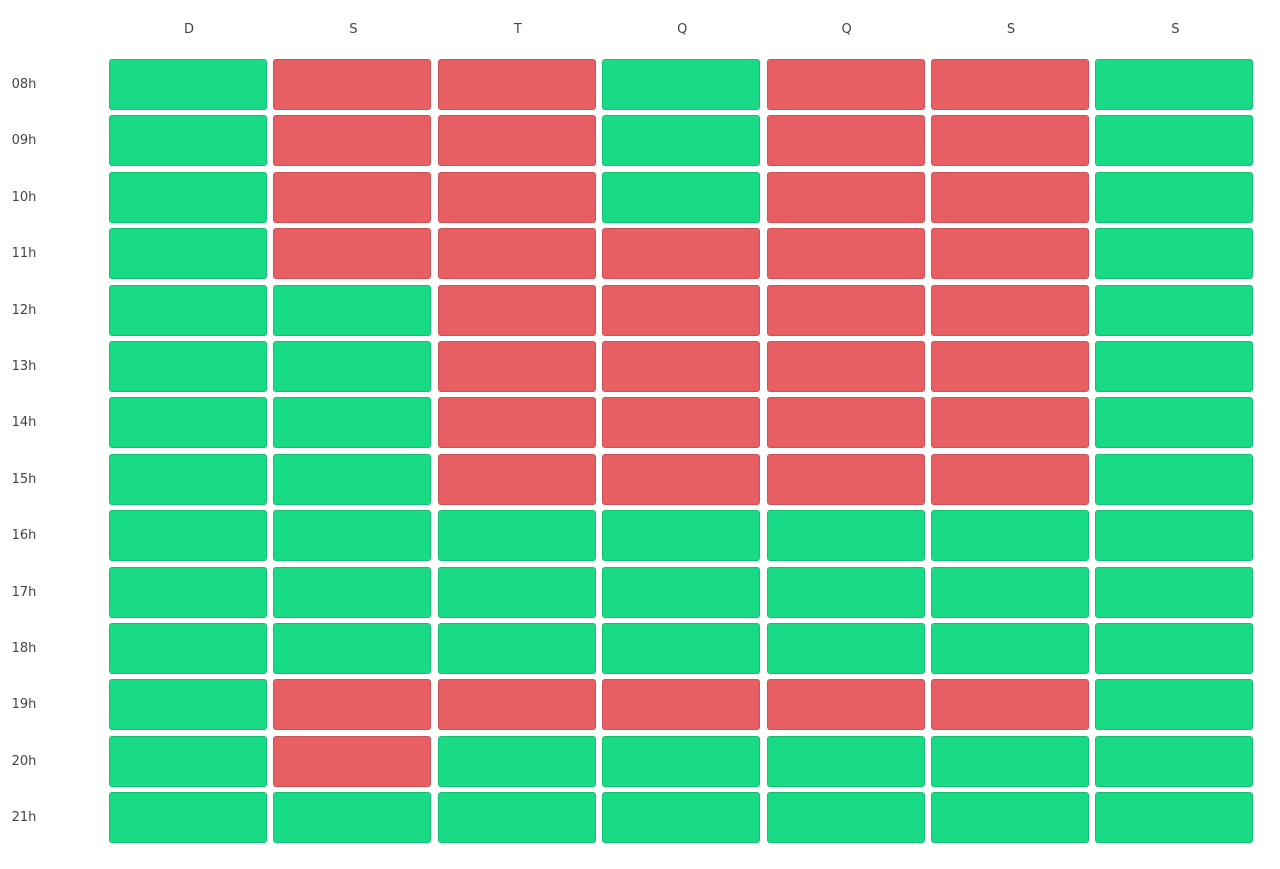 The width and height of the screenshot is (1280, 869). I want to click on hour-label: 13h, so click(24, 366).